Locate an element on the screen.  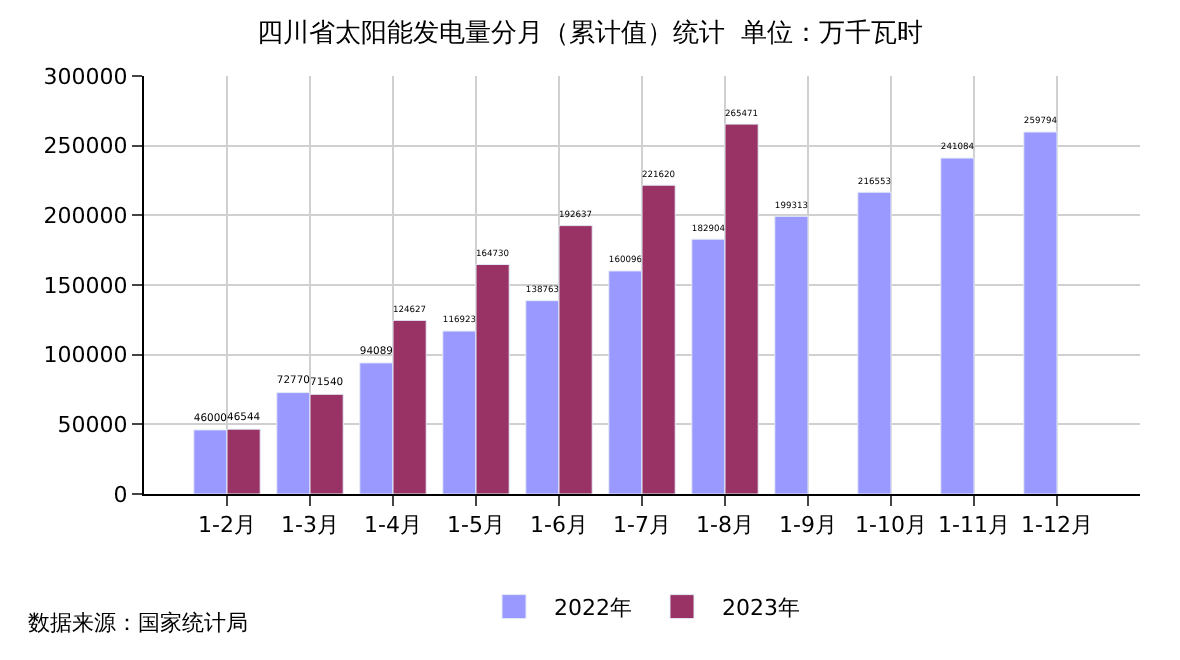
x-tick-label: 1-3月 is located at coordinates (310, 525).